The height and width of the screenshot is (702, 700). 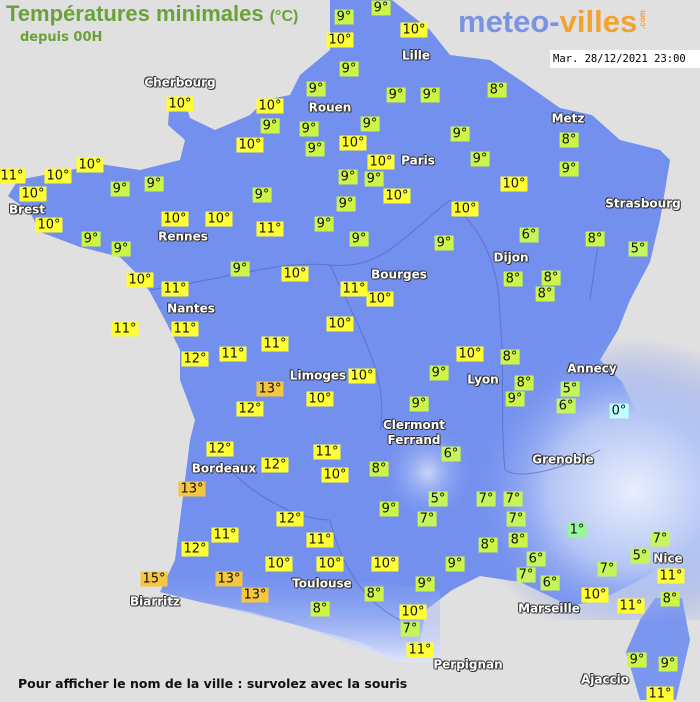 What do you see at coordinates (224, 468) in the screenshot?
I see `city-label-bordeaux: Bordeaux` at bounding box center [224, 468].